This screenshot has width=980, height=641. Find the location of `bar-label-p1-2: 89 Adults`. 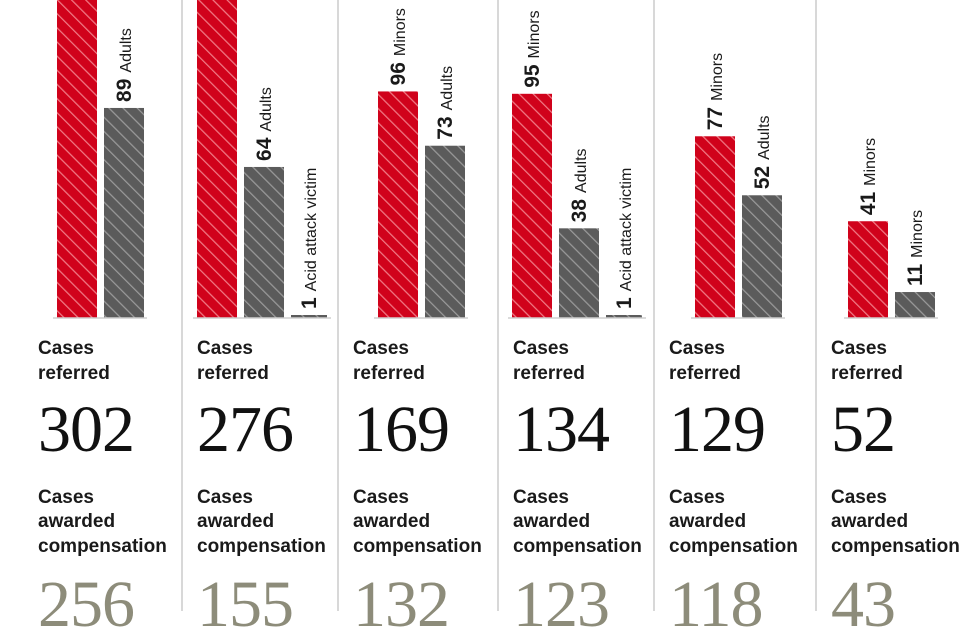

bar-label-p1-2: 89 Adults is located at coordinates (124, 65).